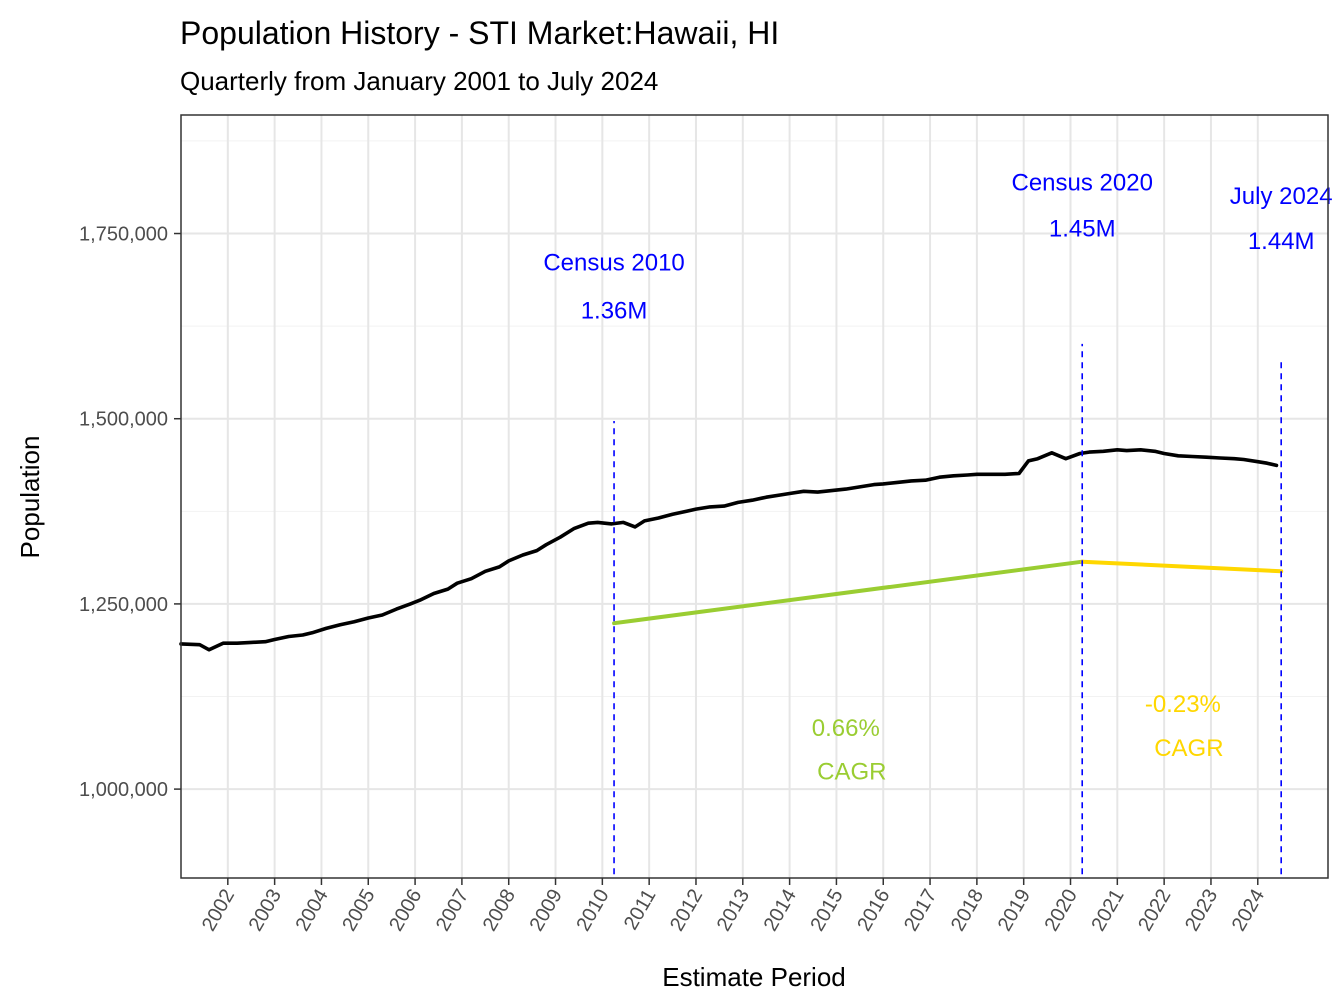  Describe the element at coordinates (123, 235) in the screenshot. I see `y-tick-label: 1,750,000` at that location.